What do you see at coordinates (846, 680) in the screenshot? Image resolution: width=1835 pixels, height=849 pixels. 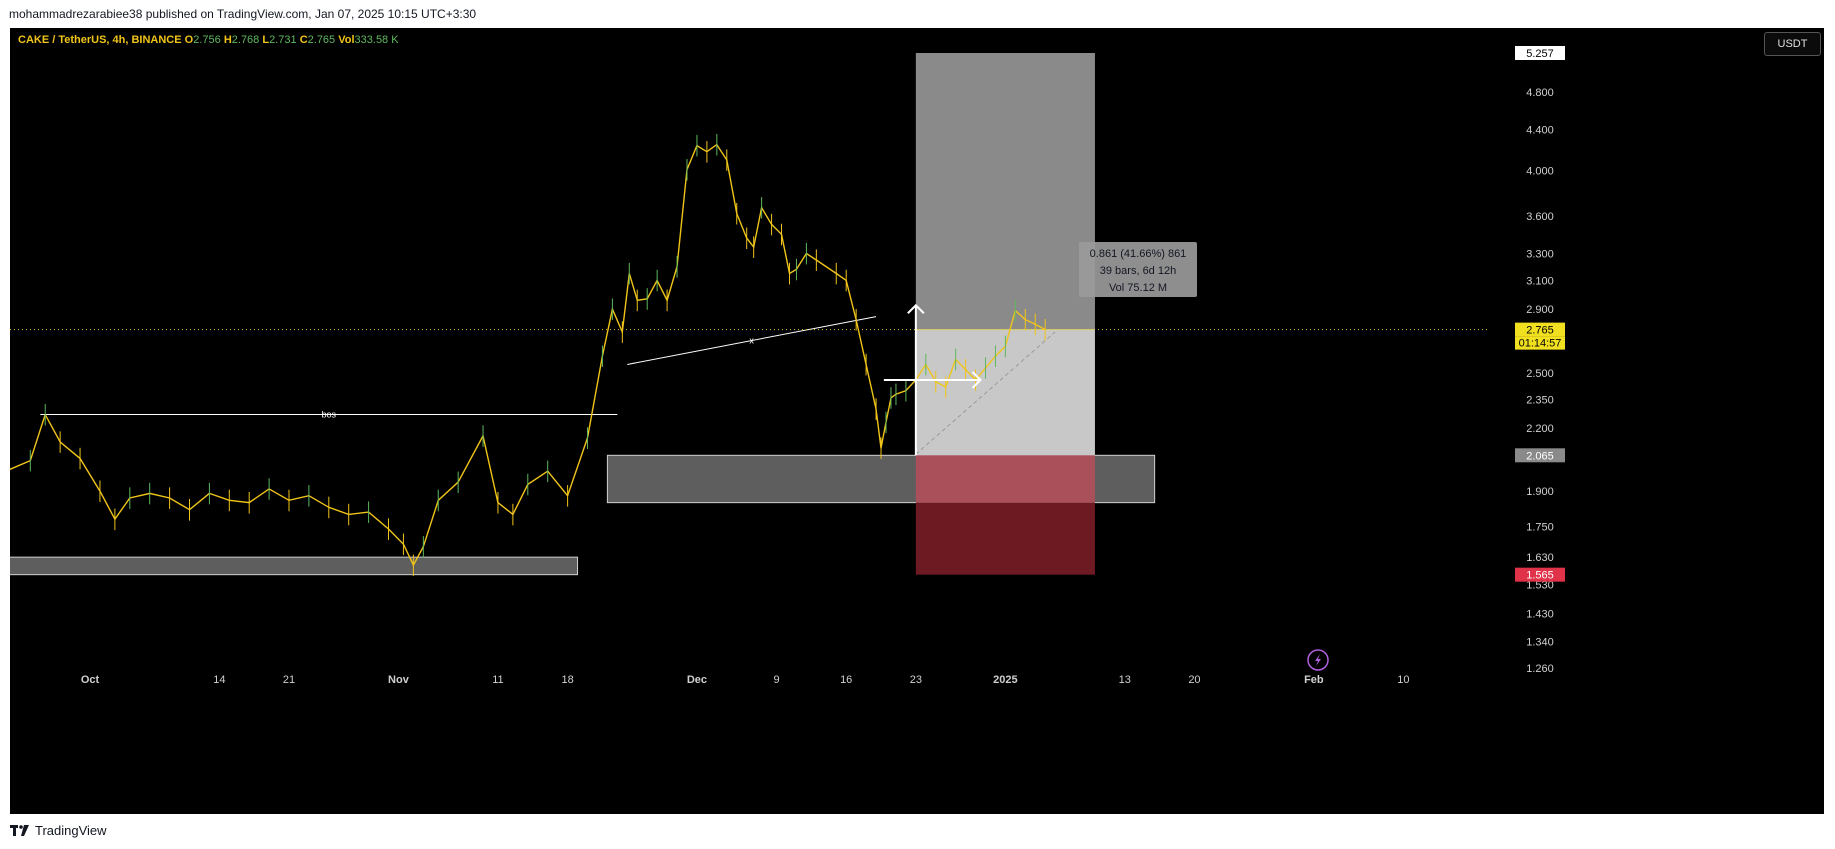 I see `x-tick-label: 16` at bounding box center [846, 680].